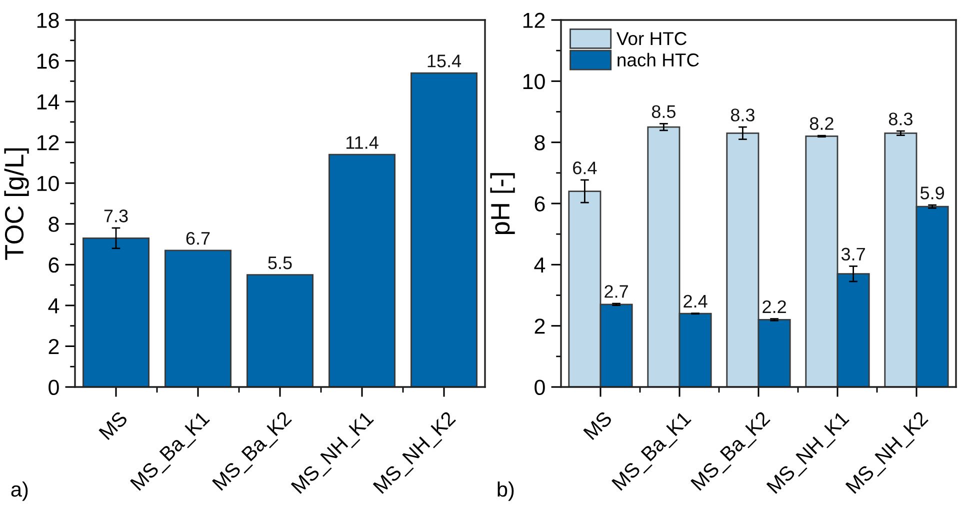 Image resolution: width=961 pixels, height=506 pixels. I want to click on data-label: 5.5, so click(280, 263).